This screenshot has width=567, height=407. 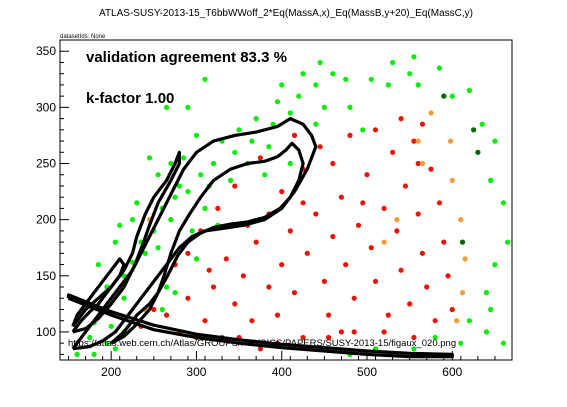 I want to click on y-tick-label: 250, so click(x=46, y=164).